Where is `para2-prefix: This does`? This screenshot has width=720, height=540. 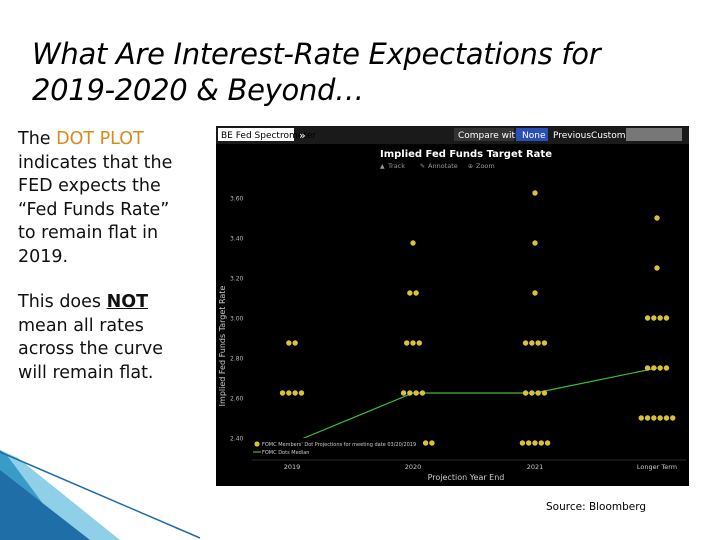 para2-prefix: This does is located at coordinates (62, 302).